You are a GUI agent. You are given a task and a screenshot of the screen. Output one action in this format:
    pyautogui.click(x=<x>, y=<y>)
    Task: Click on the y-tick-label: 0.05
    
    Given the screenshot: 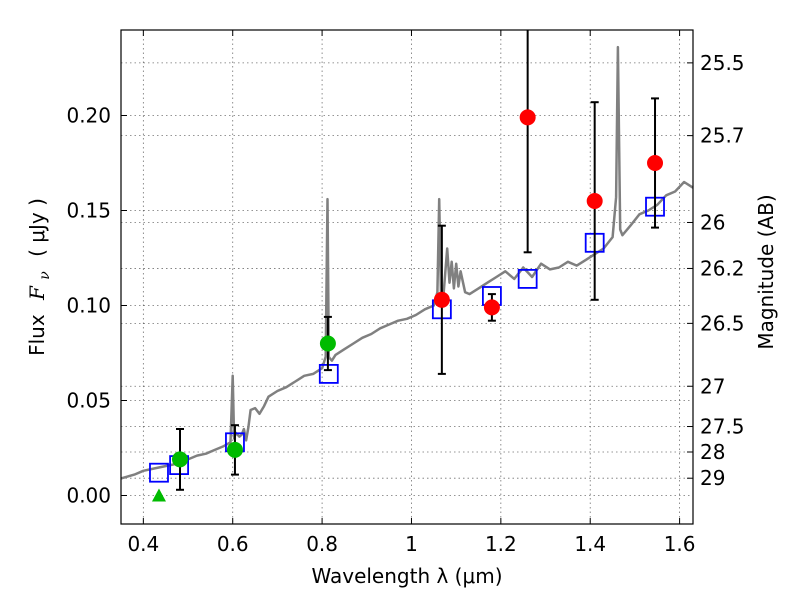 What is the action you would take?
    pyautogui.click(x=88, y=401)
    